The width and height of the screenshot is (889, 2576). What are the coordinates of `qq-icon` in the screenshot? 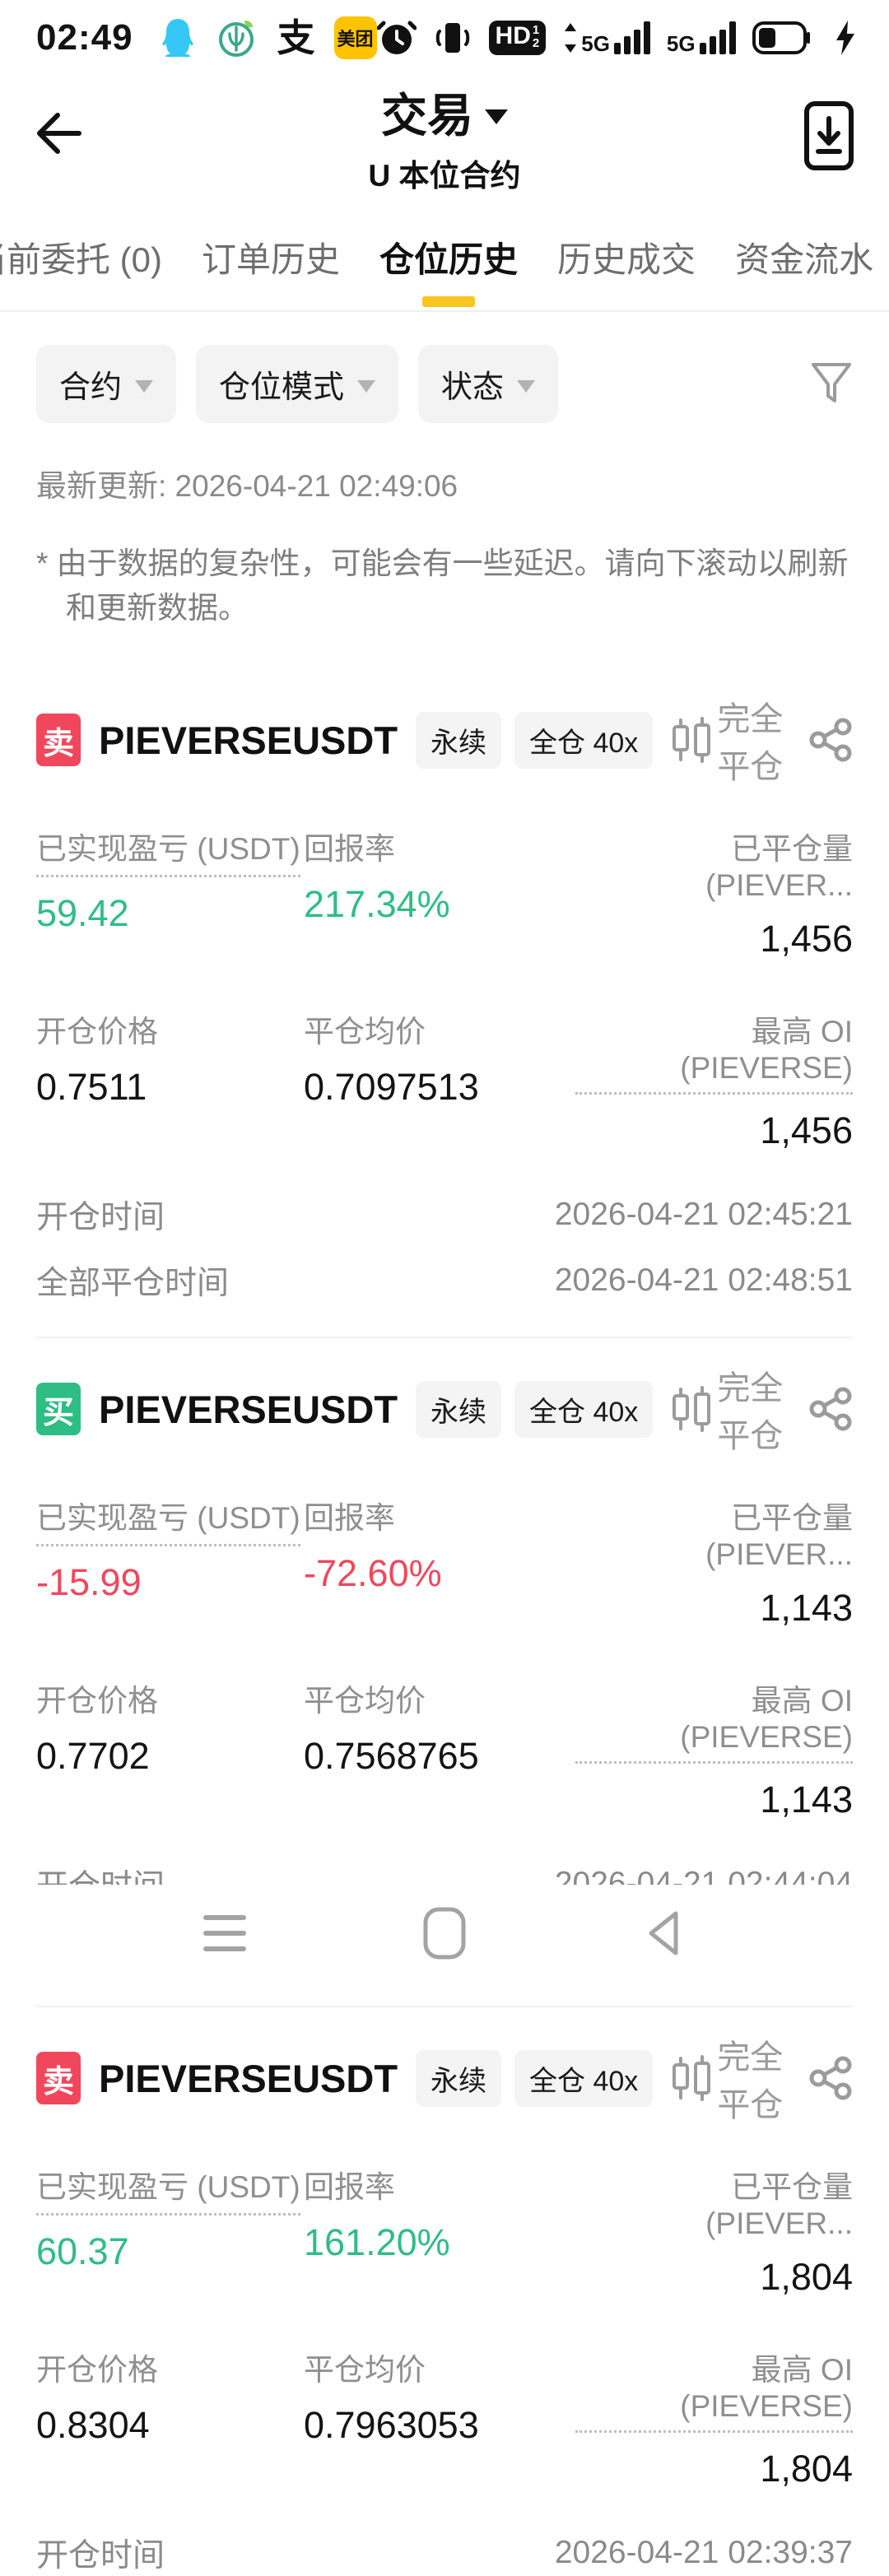 It's located at (177, 37).